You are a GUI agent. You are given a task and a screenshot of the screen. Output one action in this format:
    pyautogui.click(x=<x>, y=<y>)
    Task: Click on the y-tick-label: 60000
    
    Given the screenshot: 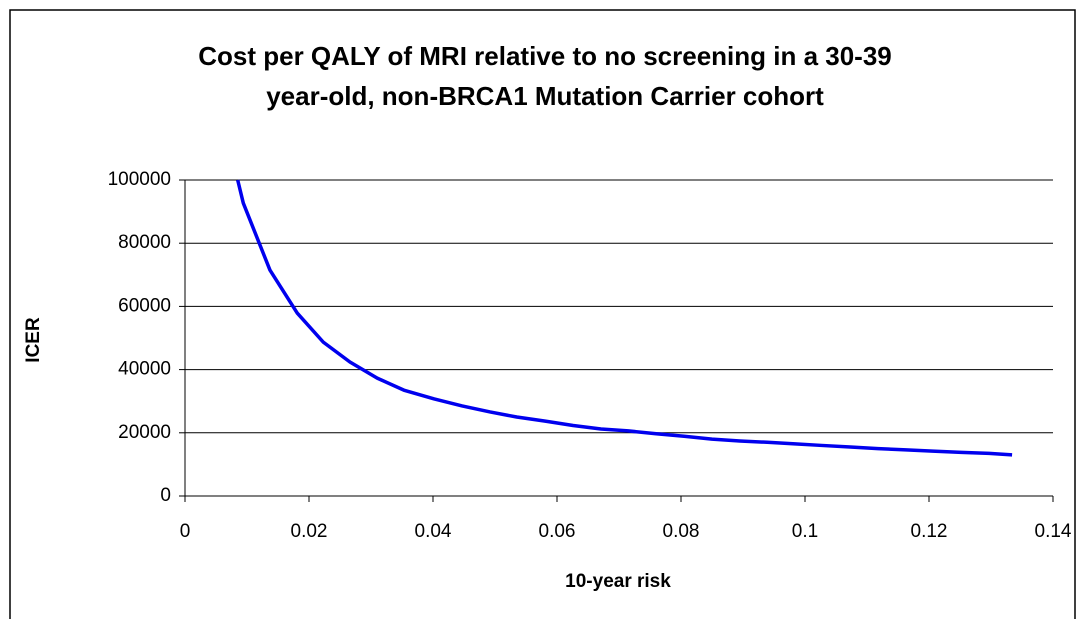 What is the action you would take?
    pyautogui.click(x=144, y=305)
    